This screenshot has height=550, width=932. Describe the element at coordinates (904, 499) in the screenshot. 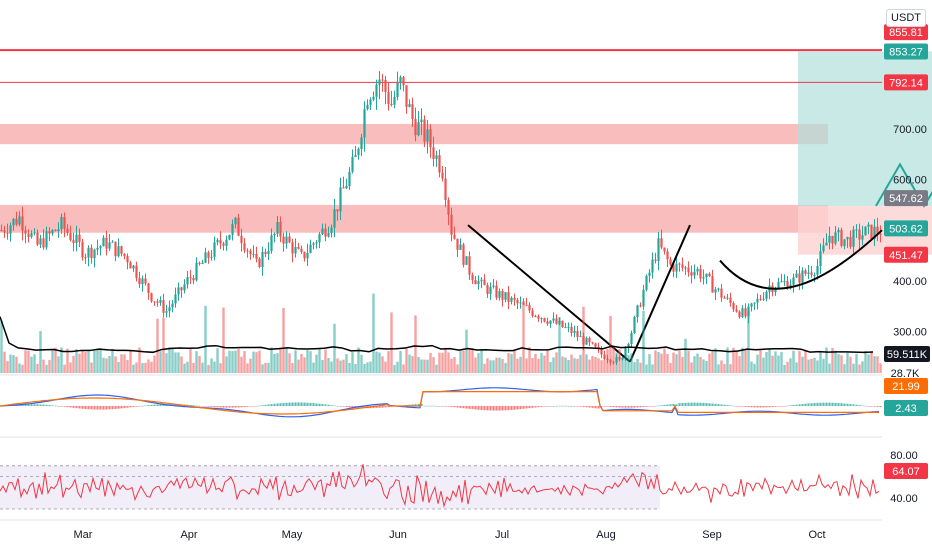

I see `rsi-y-tick-label: 40.00` at that location.